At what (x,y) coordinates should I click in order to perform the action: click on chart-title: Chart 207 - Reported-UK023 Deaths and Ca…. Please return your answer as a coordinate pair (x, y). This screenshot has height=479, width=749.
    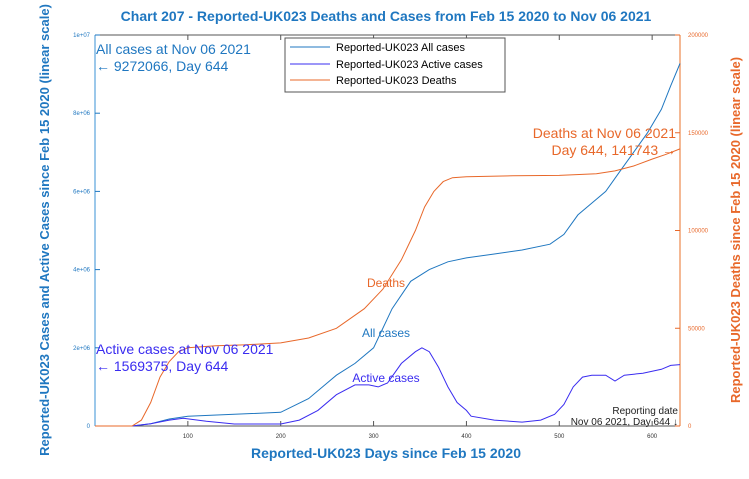
    Looking at the image, I should click on (386, 16).